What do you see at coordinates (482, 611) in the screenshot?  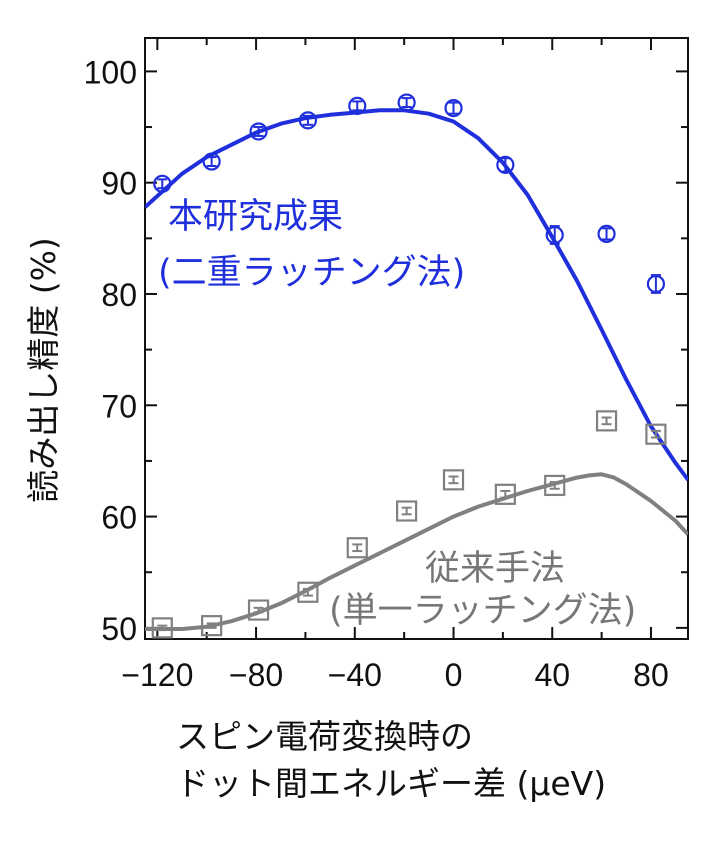 I see `series-label-2-line-2: (単一ラッチング法)` at bounding box center [482, 611].